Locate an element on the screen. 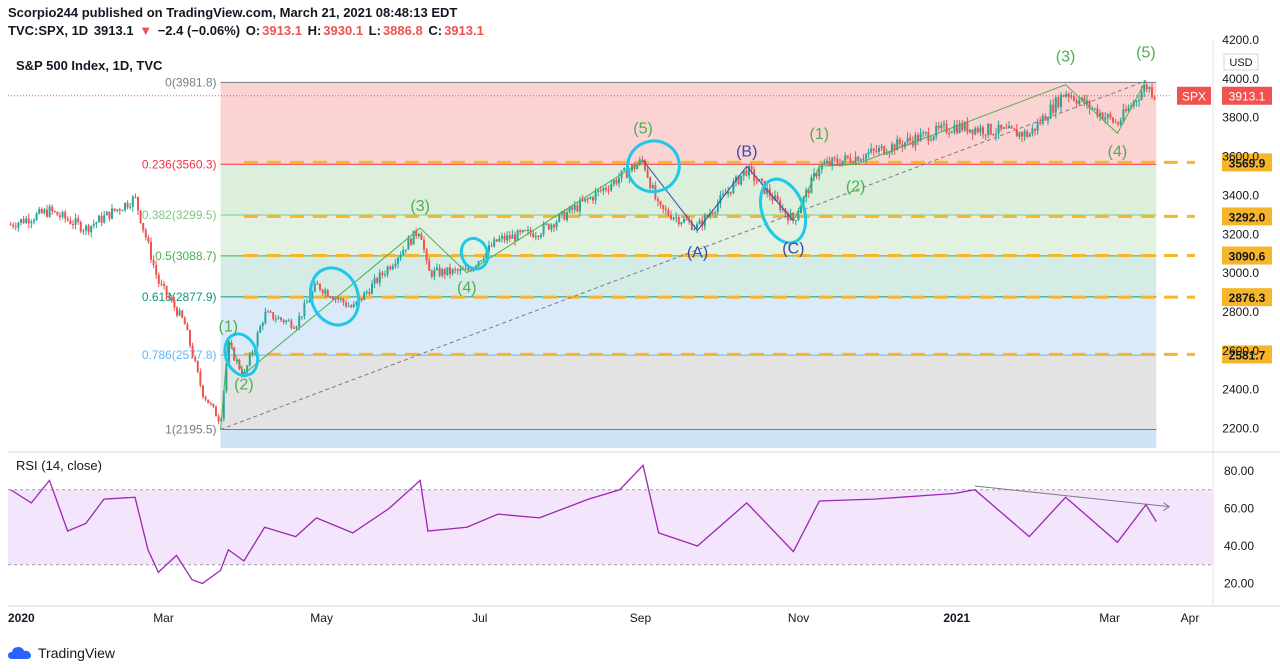  abc-correction-path is located at coordinates (718, 196).